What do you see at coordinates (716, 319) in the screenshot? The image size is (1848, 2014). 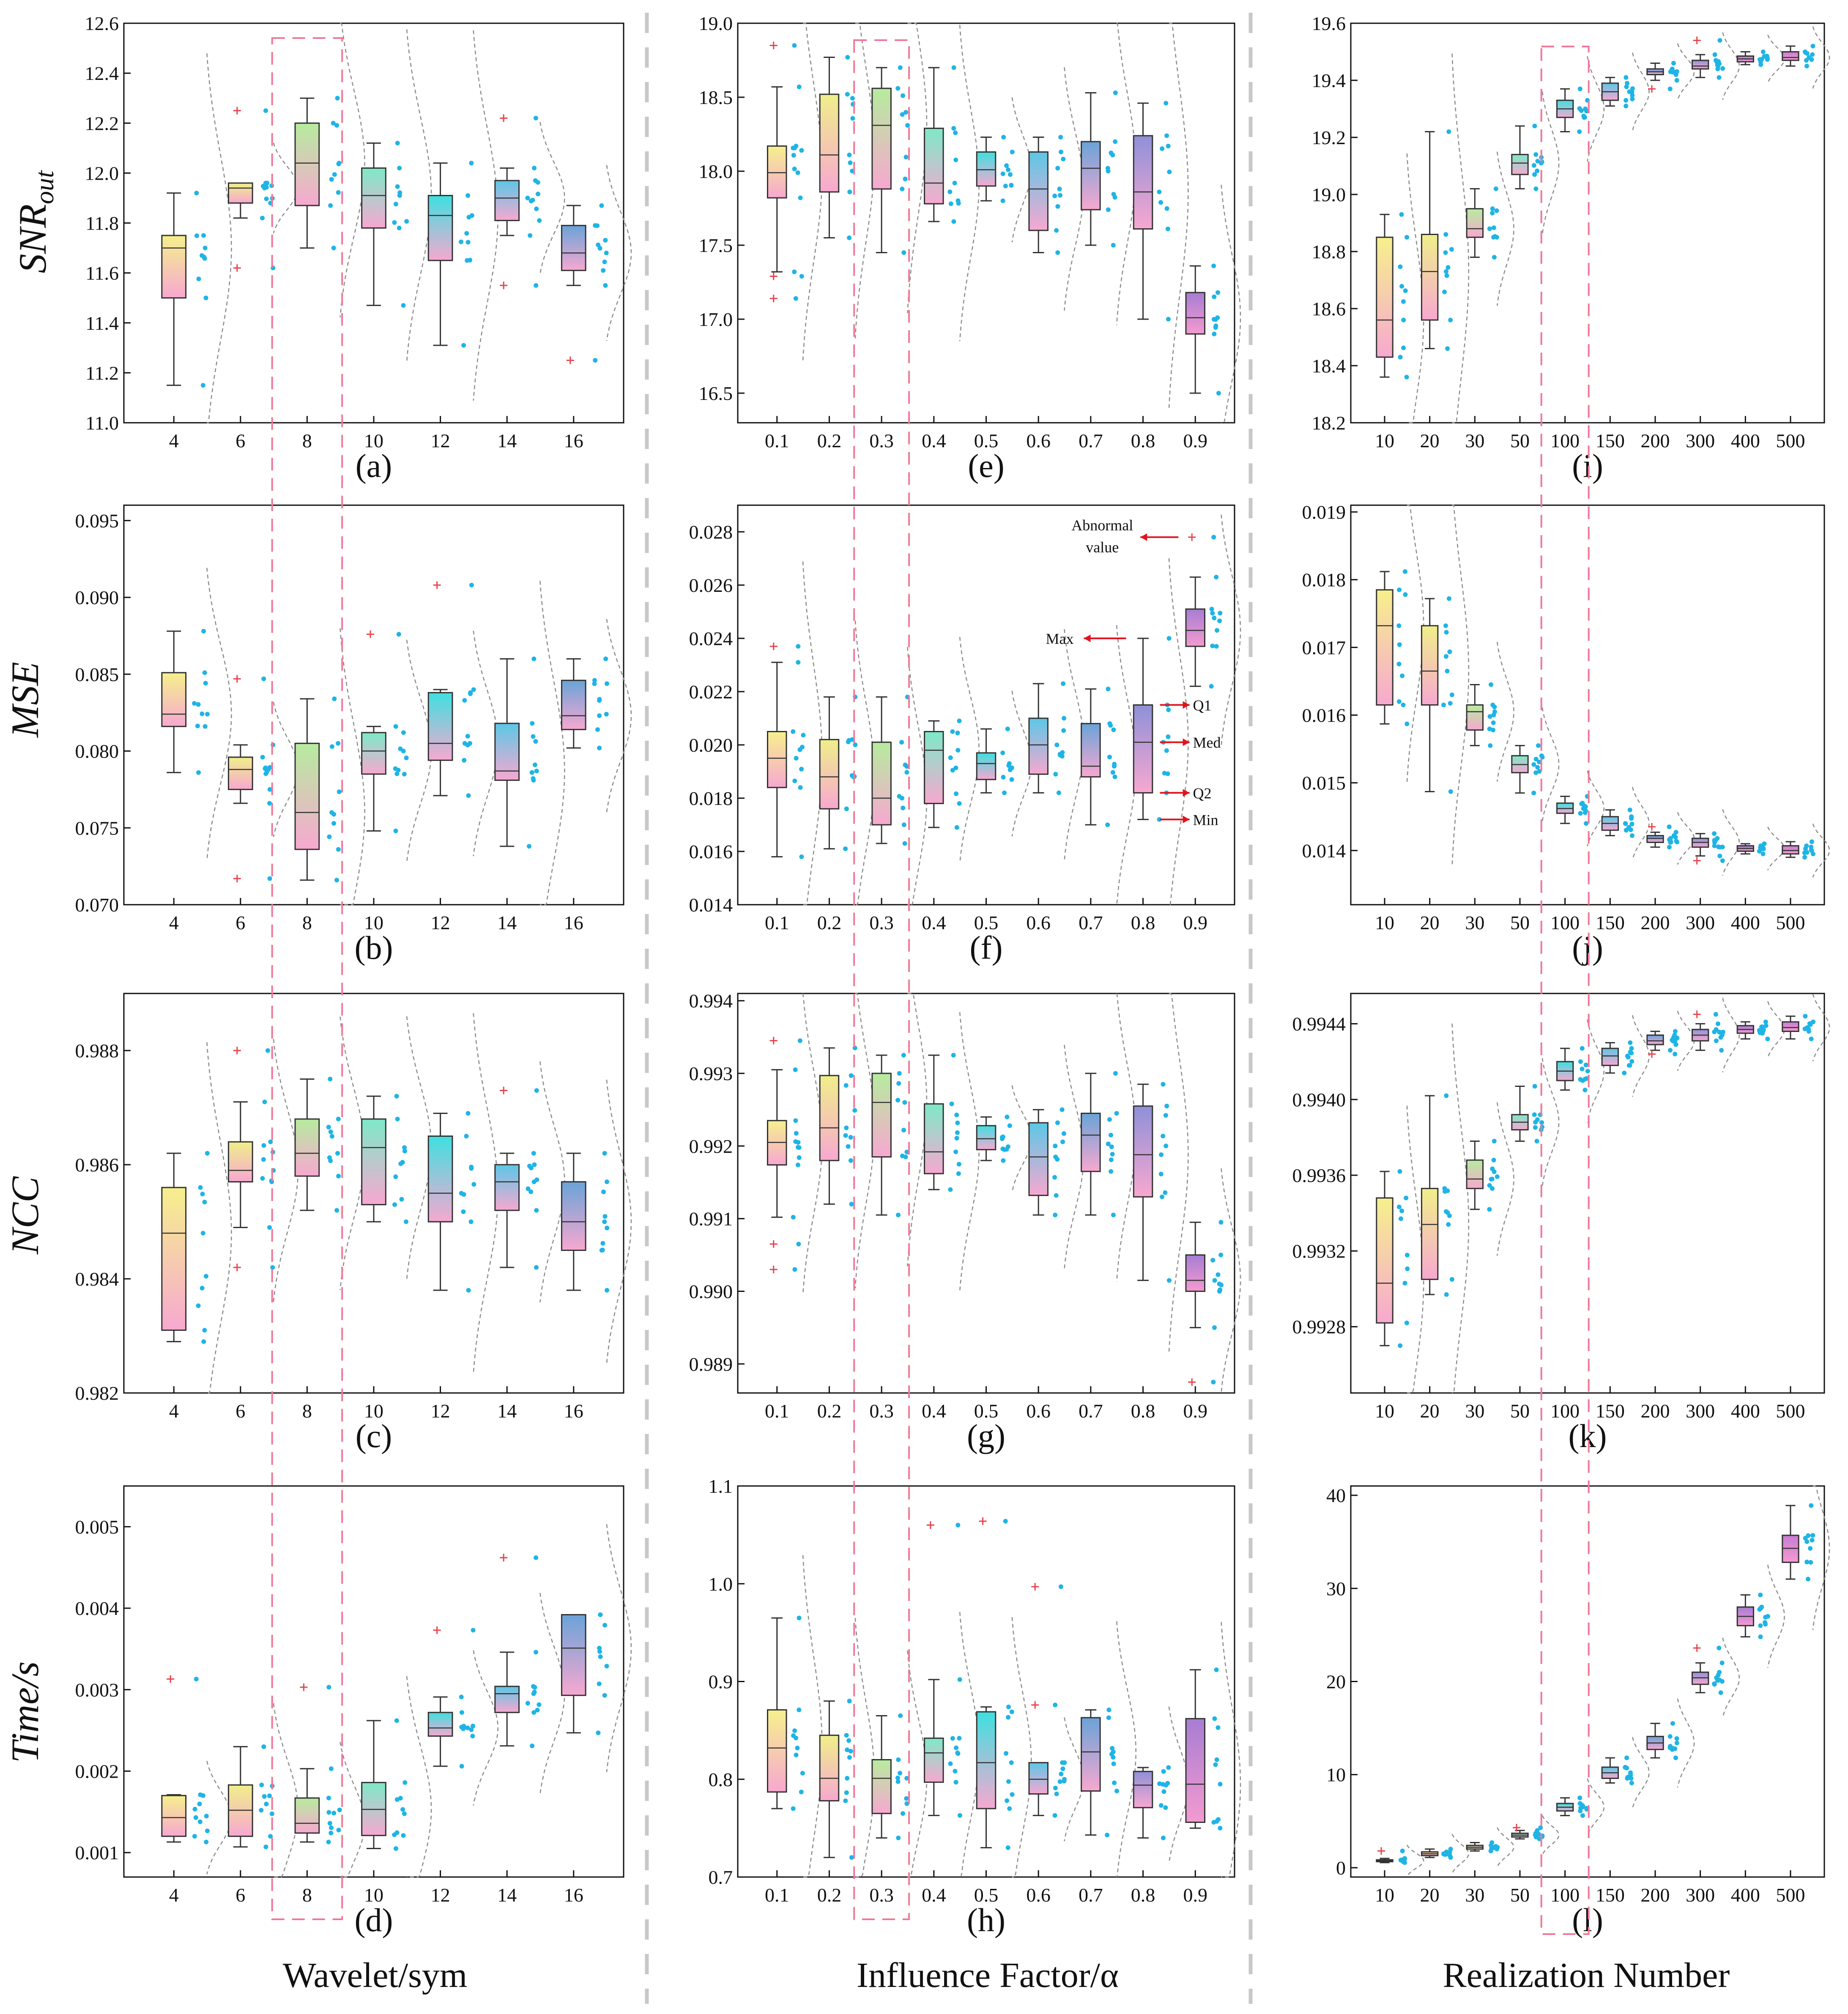 I see `y-tick-label: 17.0` at bounding box center [716, 319].